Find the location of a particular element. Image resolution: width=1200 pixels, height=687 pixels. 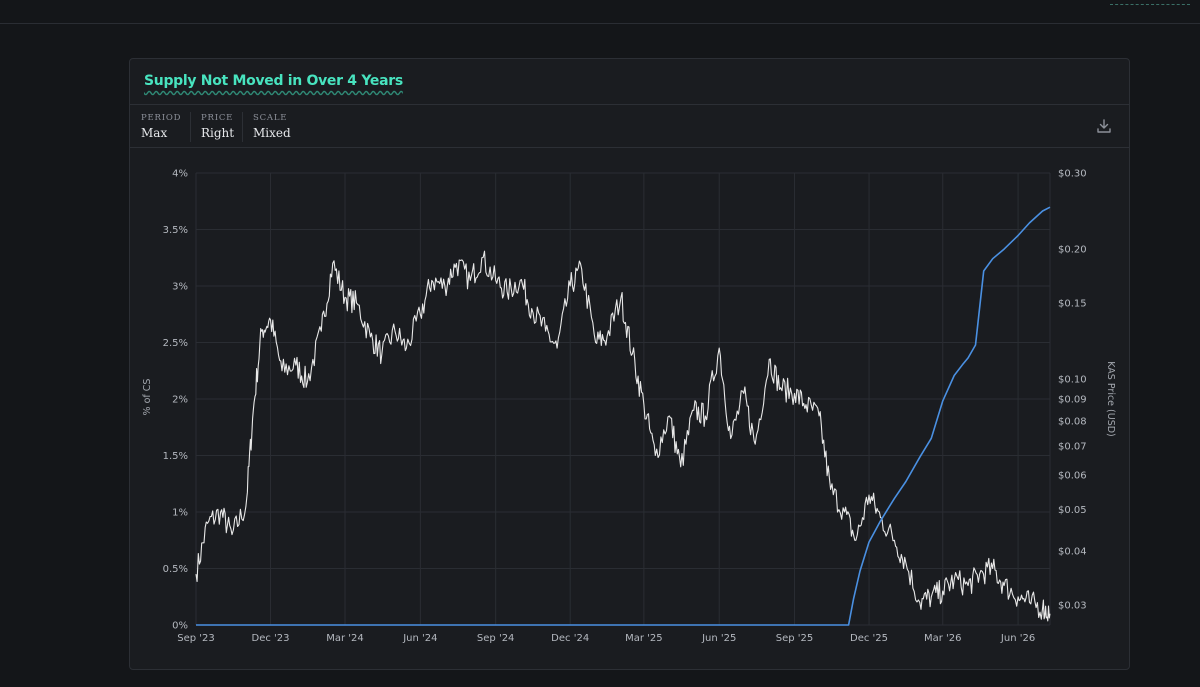

y2-tick-label: $0.07 is located at coordinates (1072, 447).